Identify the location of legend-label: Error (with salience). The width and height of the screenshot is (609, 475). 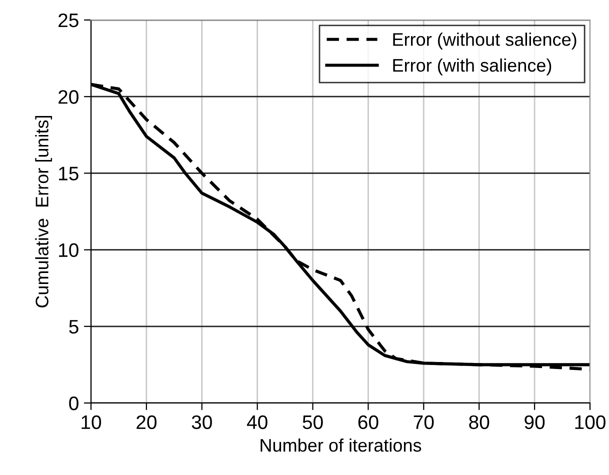
(472, 67).